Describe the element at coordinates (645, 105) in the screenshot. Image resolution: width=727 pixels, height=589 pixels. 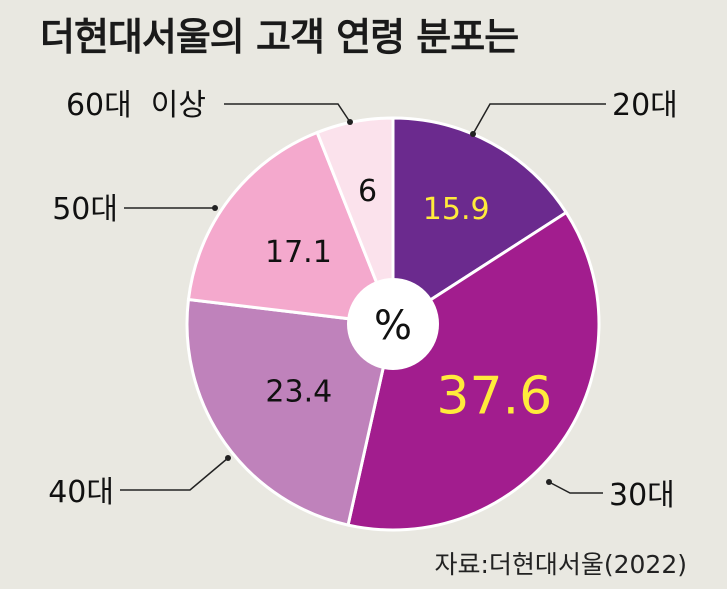
I see `slice-category-label: 20대` at that location.